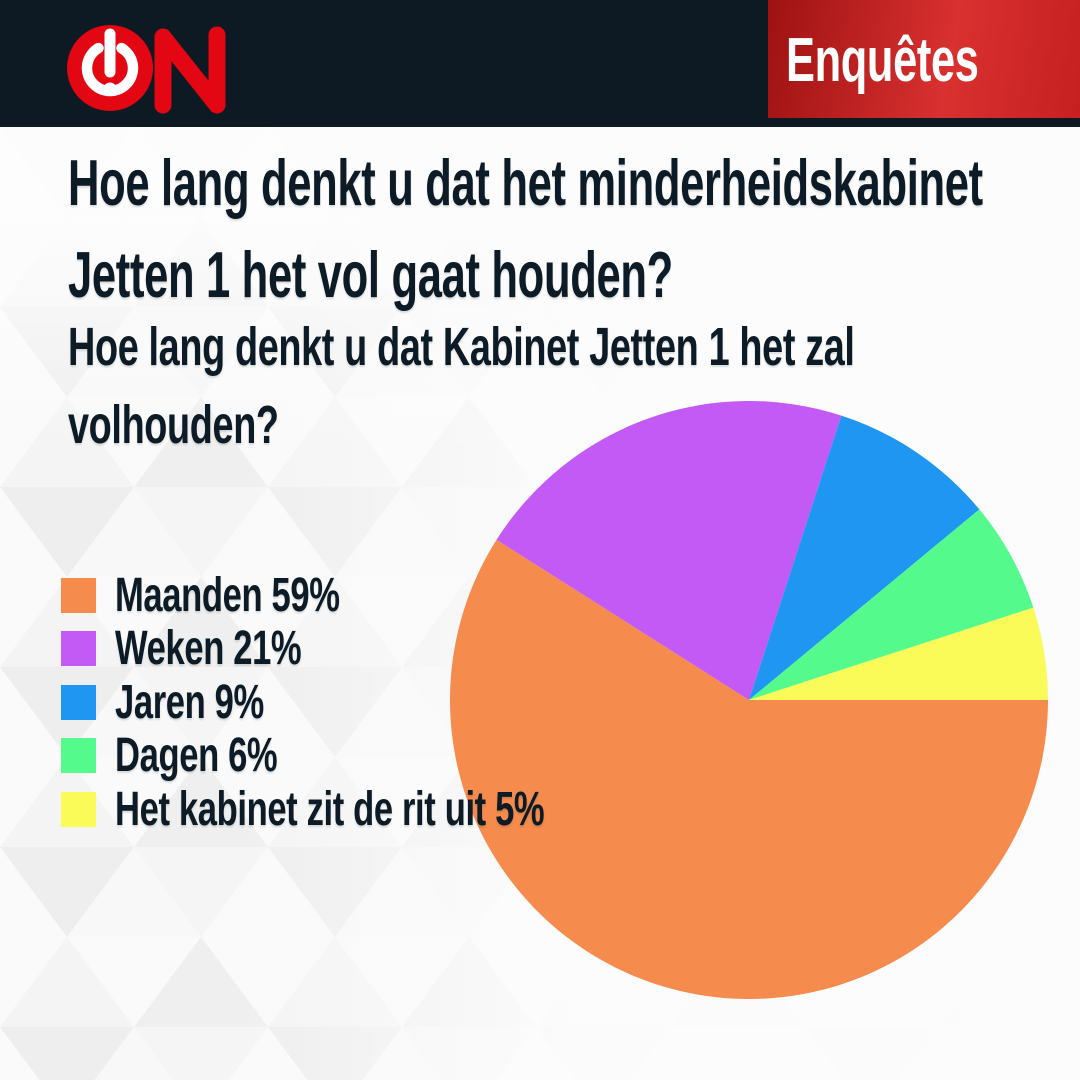 The image size is (1080, 1080). I want to click on header-bar: Enquêtes, so click(540, 63).